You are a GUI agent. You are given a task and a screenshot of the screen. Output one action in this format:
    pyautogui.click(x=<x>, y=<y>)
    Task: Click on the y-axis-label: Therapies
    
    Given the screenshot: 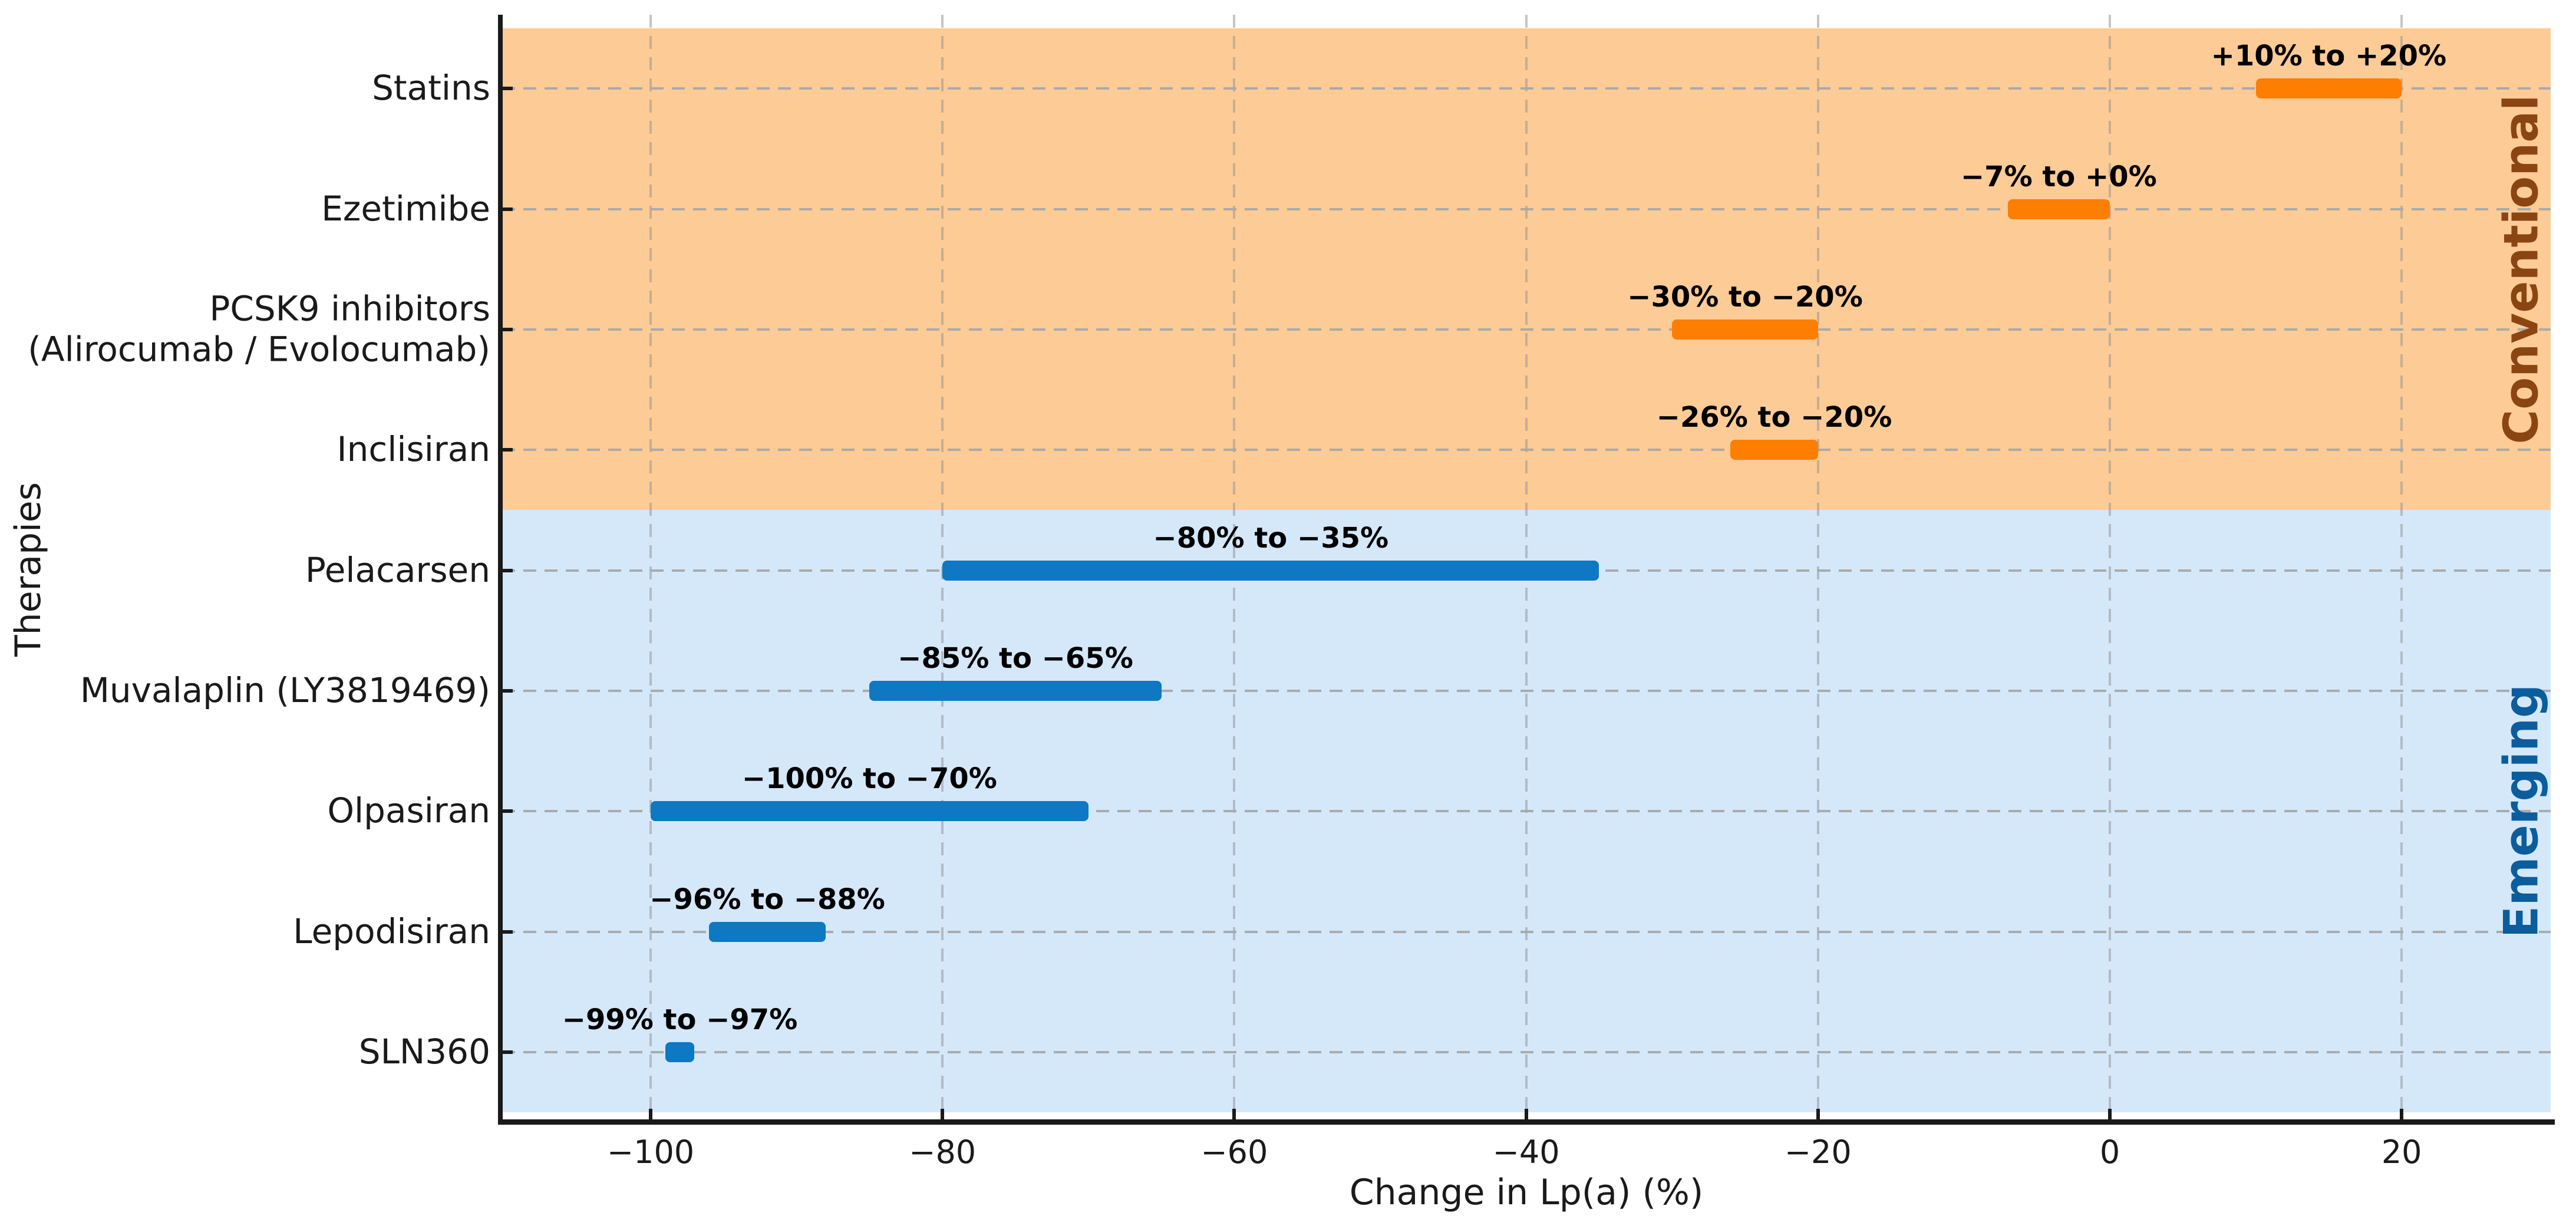 What is the action you would take?
    pyautogui.click(x=29, y=569)
    